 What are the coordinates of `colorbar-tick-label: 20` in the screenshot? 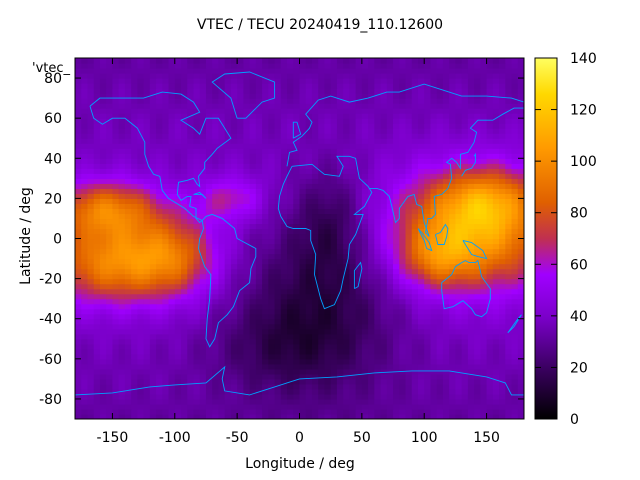 It's located at (579, 368).